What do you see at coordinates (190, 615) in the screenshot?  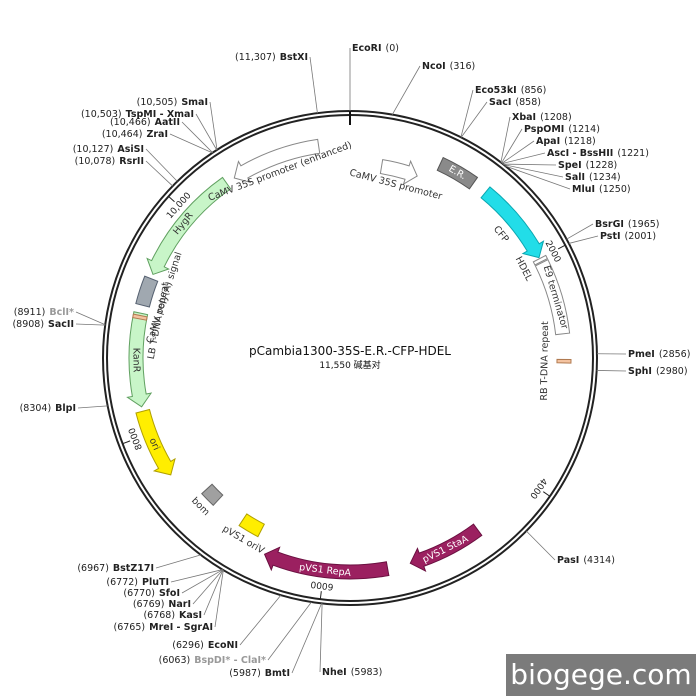 I see `site-name: KasI` at bounding box center [190, 615].